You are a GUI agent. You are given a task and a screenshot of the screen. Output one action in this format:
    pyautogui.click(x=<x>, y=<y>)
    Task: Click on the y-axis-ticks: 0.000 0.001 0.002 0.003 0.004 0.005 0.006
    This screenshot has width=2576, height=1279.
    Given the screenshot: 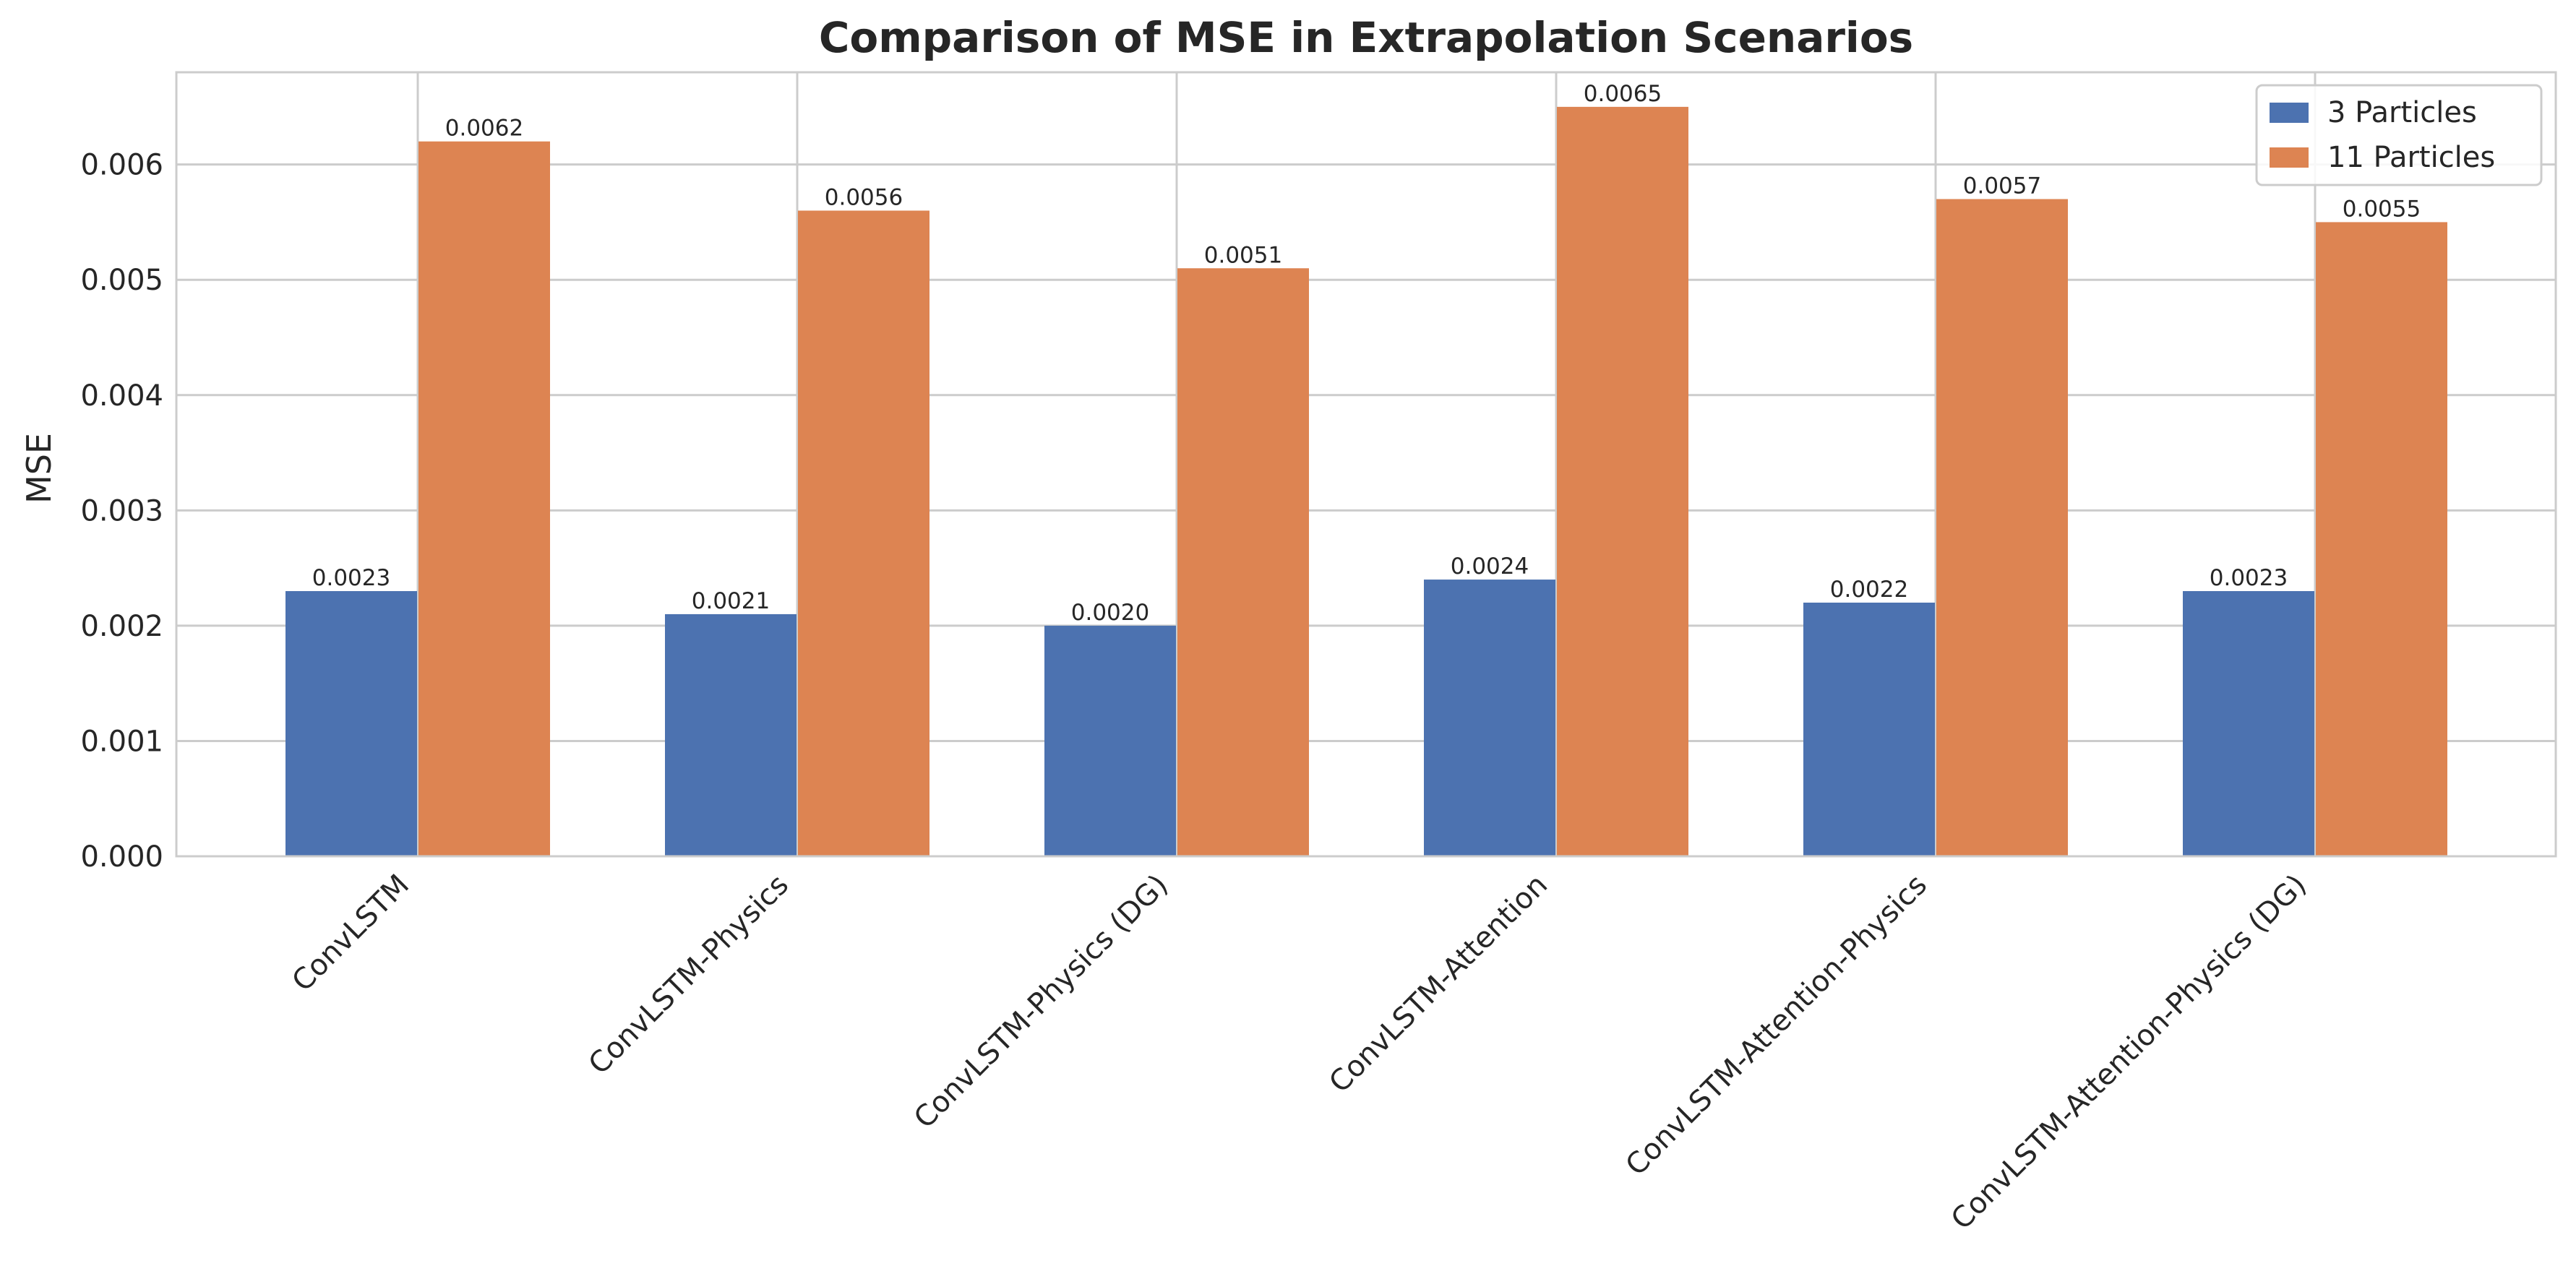 What is the action you would take?
    pyautogui.click(x=122, y=512)
    